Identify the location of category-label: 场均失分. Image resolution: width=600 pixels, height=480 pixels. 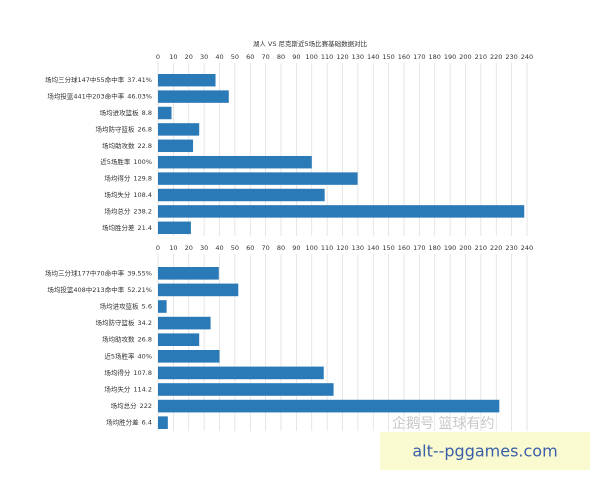
(117, 194).